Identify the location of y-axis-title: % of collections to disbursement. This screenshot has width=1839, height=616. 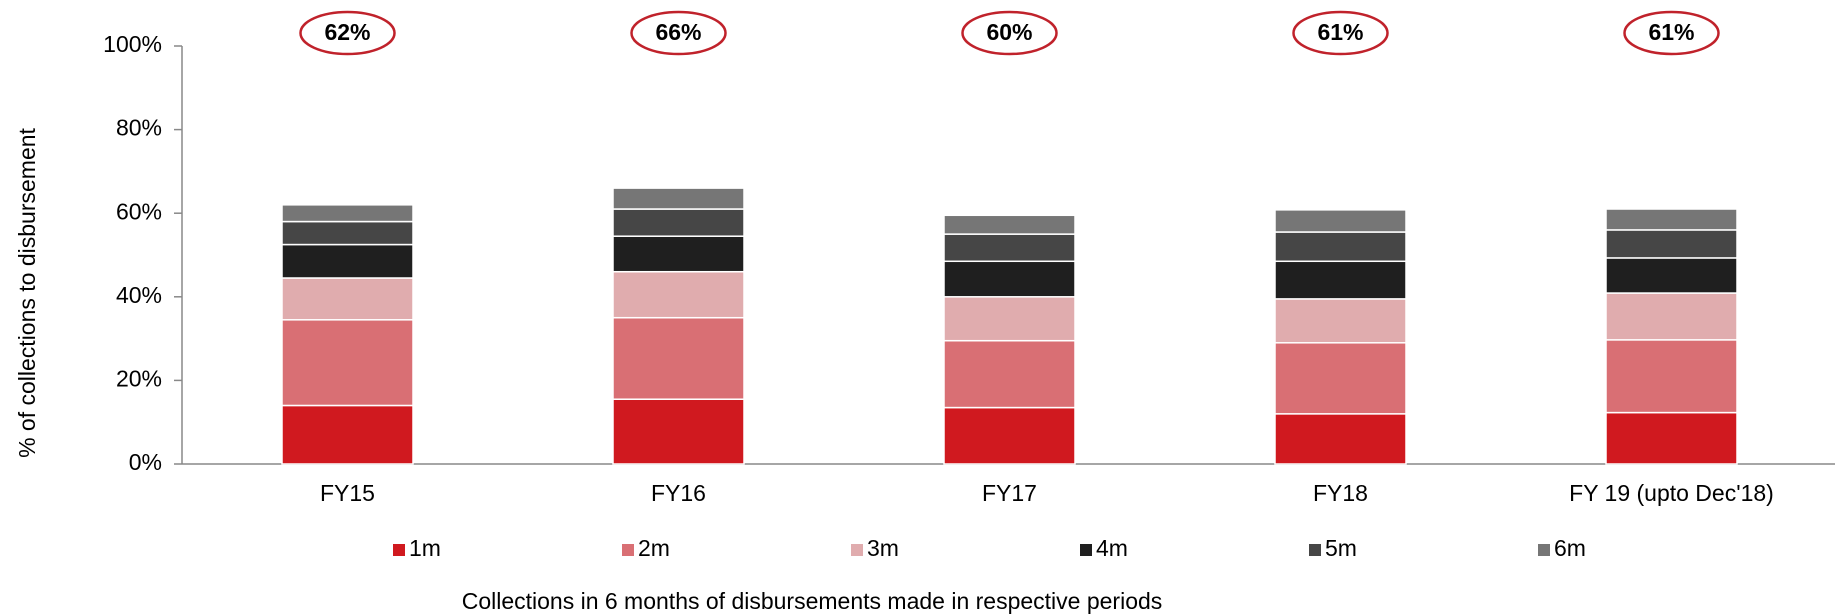
(27, 292).